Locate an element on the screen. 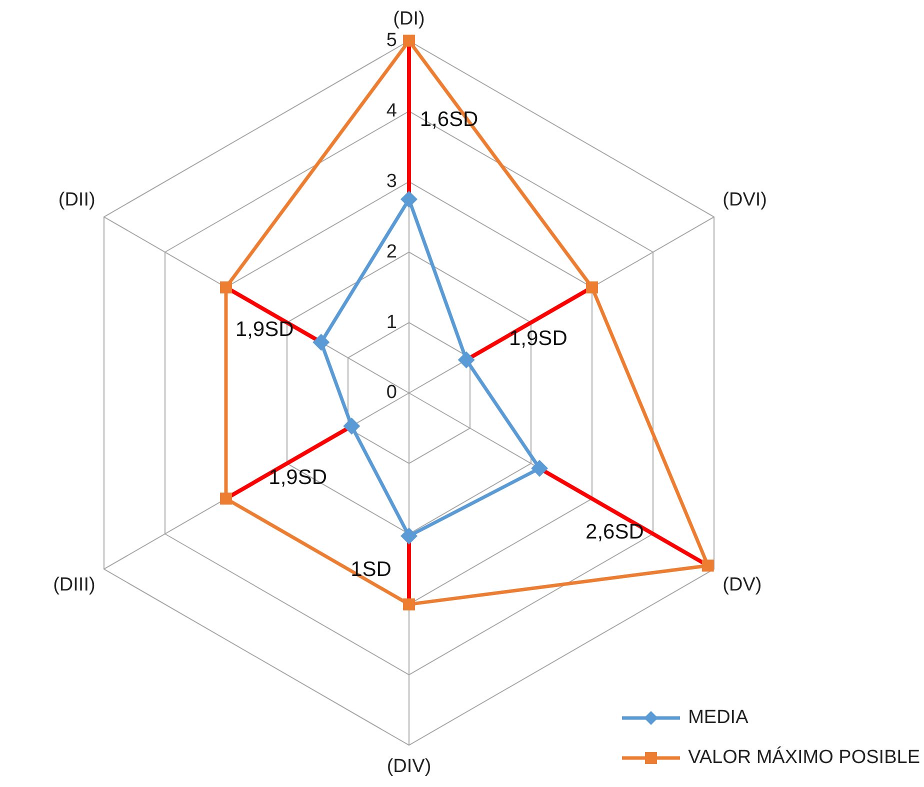 This screenshot has height=787, width=924. legend-label: VALOR MÁXIMO POSIBLE is located at coordinates (804, 758).